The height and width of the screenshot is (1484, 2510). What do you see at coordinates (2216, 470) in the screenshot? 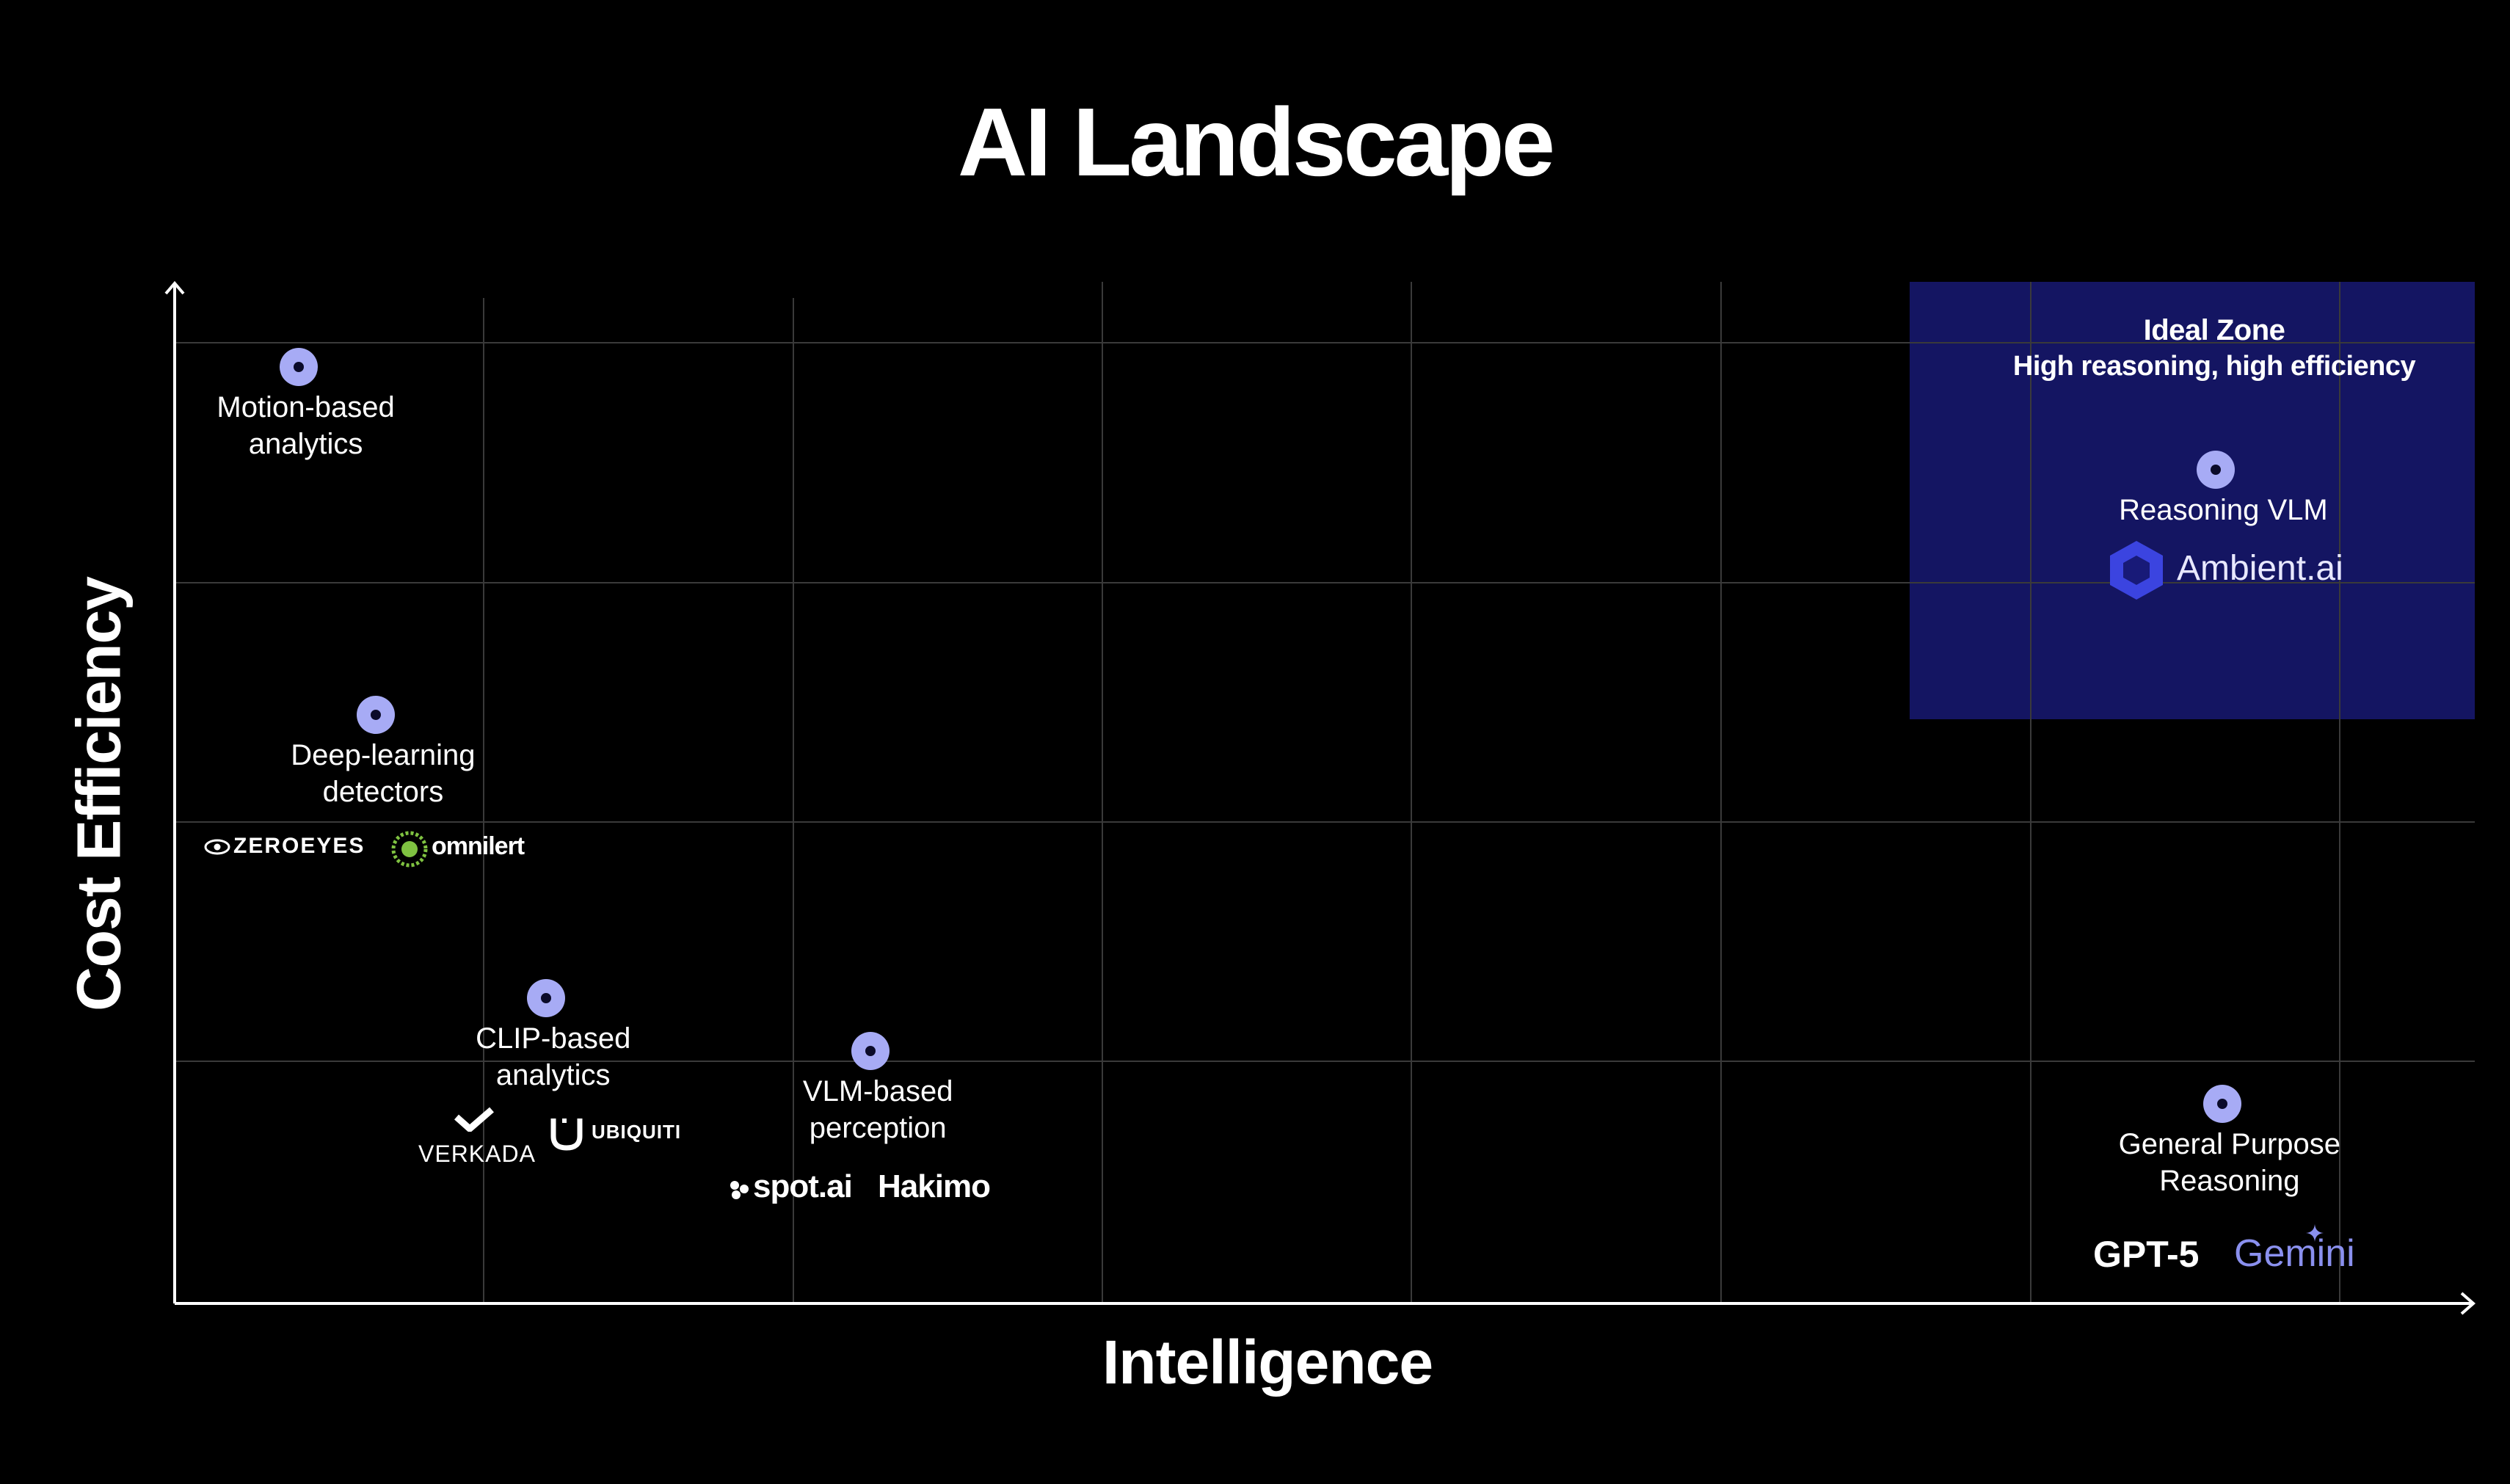
I see `point-marker-reasoning-vlm` at bounding box center [2216, 470].